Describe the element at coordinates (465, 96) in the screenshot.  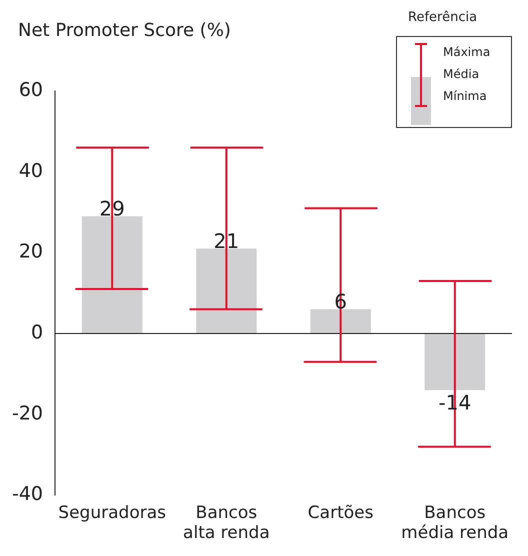
I see `annotation: Mínima` at that location.